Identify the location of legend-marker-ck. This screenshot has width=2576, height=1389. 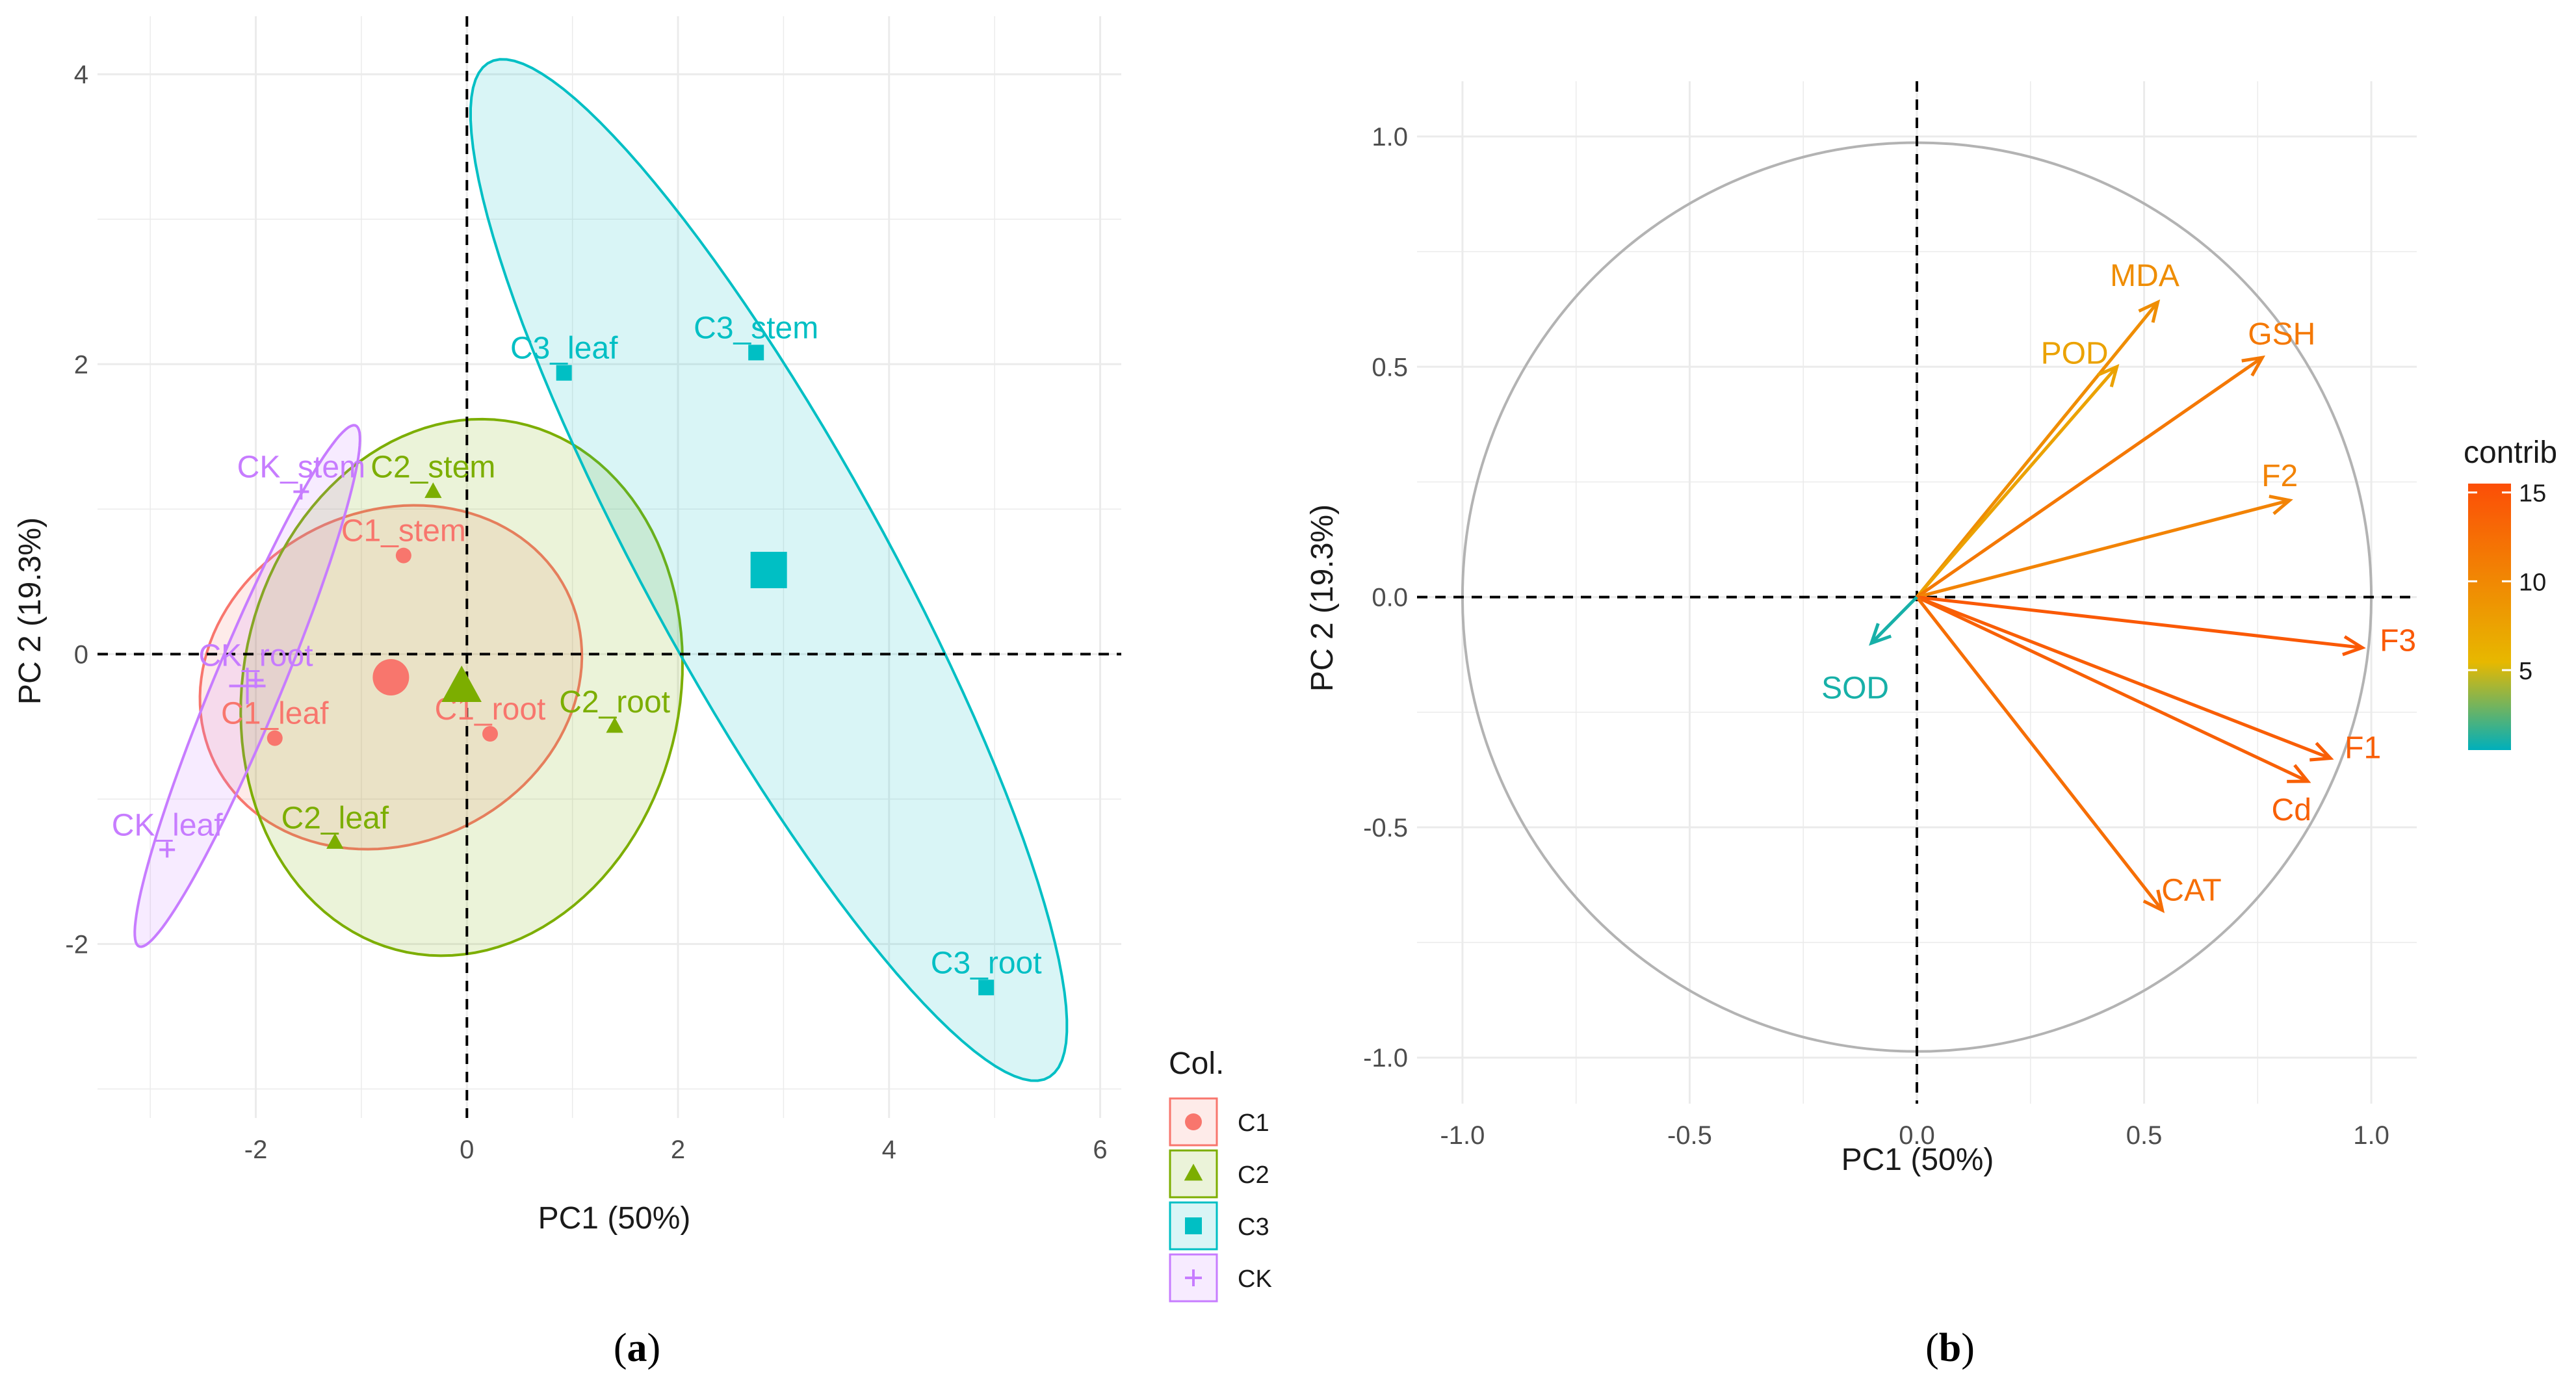
(1193, 1277).